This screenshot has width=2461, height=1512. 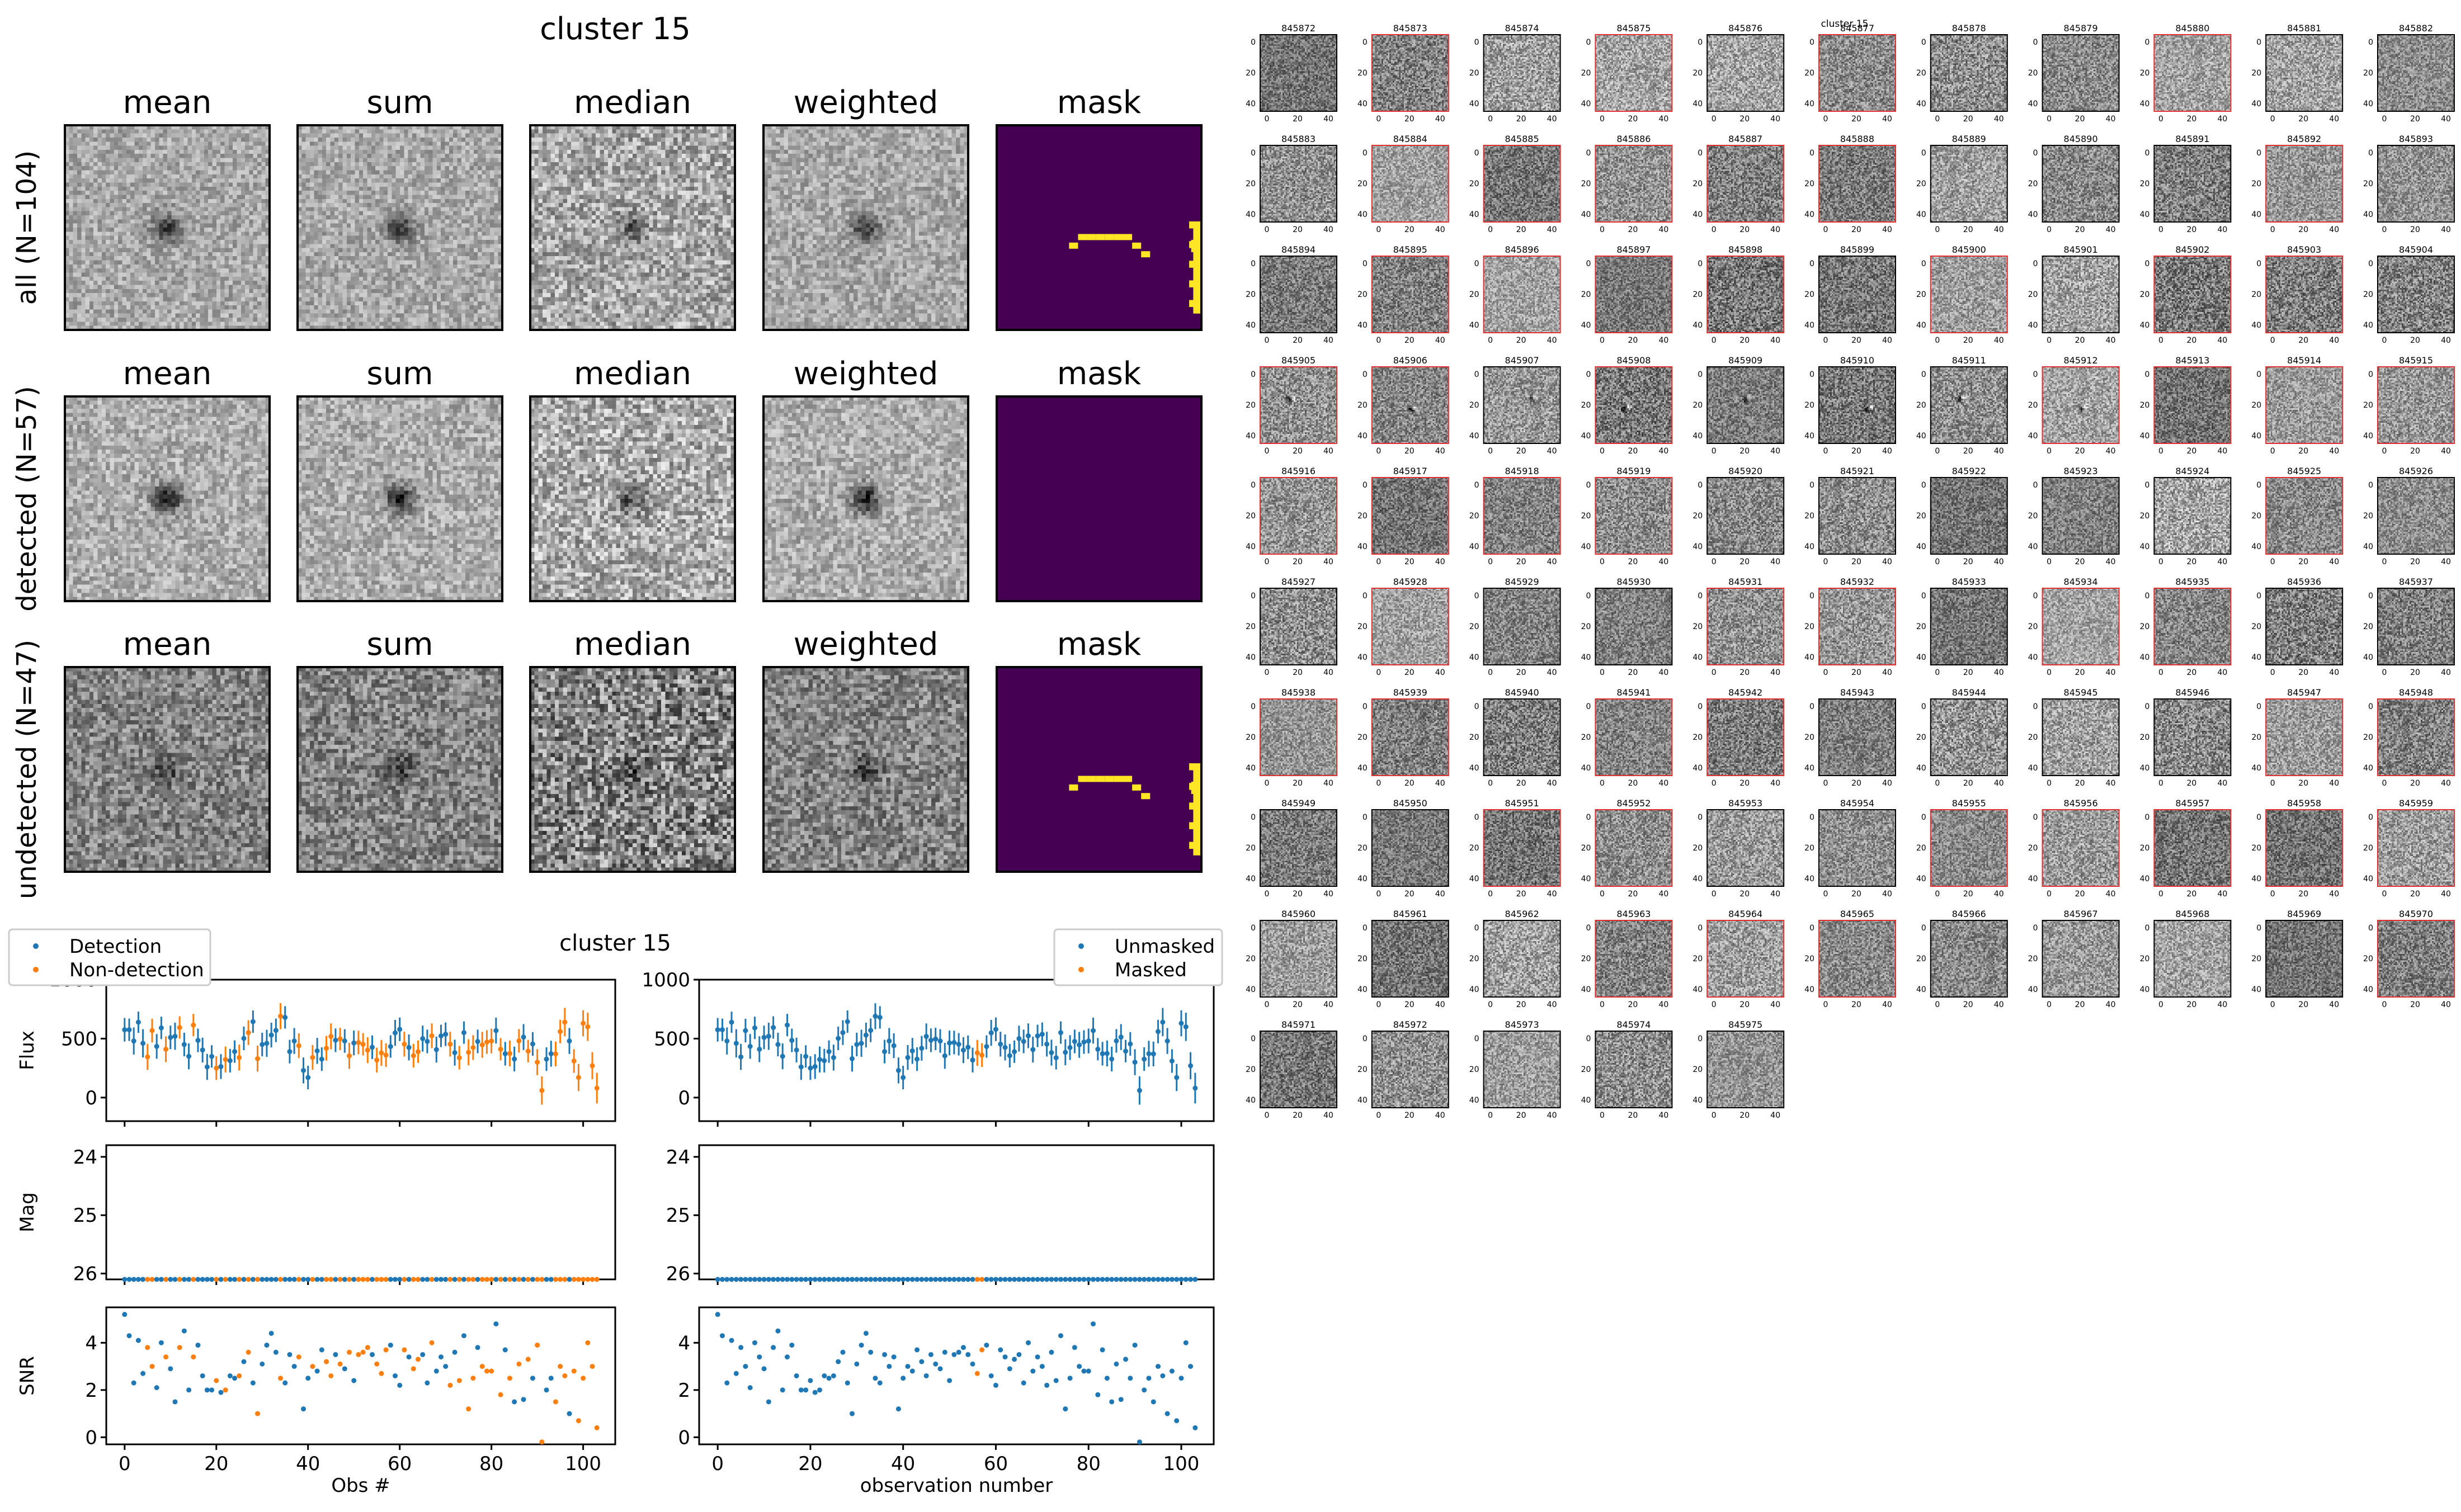 What do you see at coordinates (1857, 803) in the screenshot?
I see `cutout-id: 845954` at bounding box center [1857, 803].